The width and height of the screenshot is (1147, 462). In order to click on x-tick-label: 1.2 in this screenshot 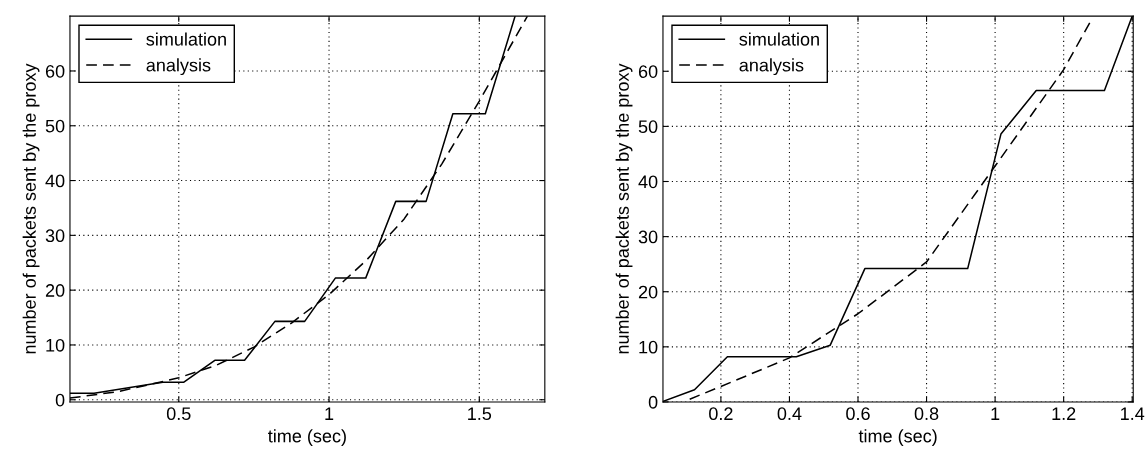, I will do `click(1064, 413)`.